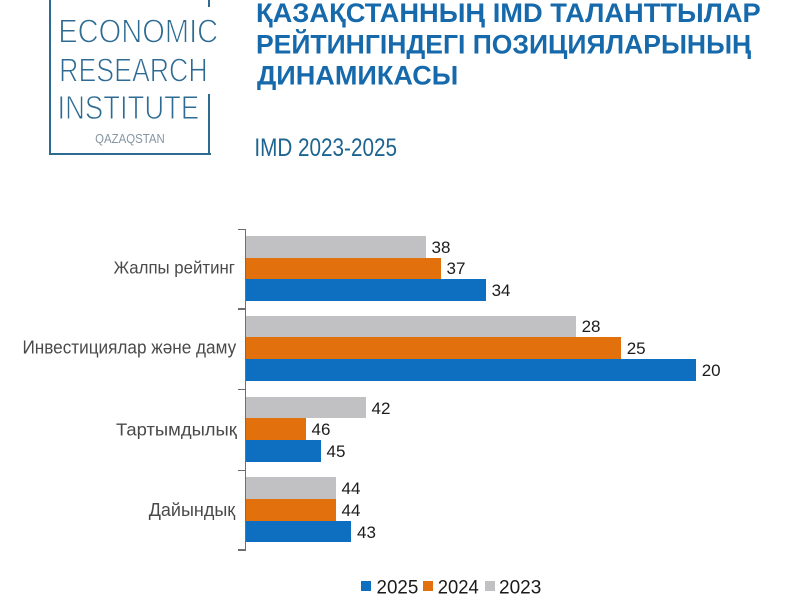 This screenshot has width=800, height=599. Describe the element at coordinates (130, 139) in the screenshot. I see `svg-text: QAZAQSTAN` at that location.